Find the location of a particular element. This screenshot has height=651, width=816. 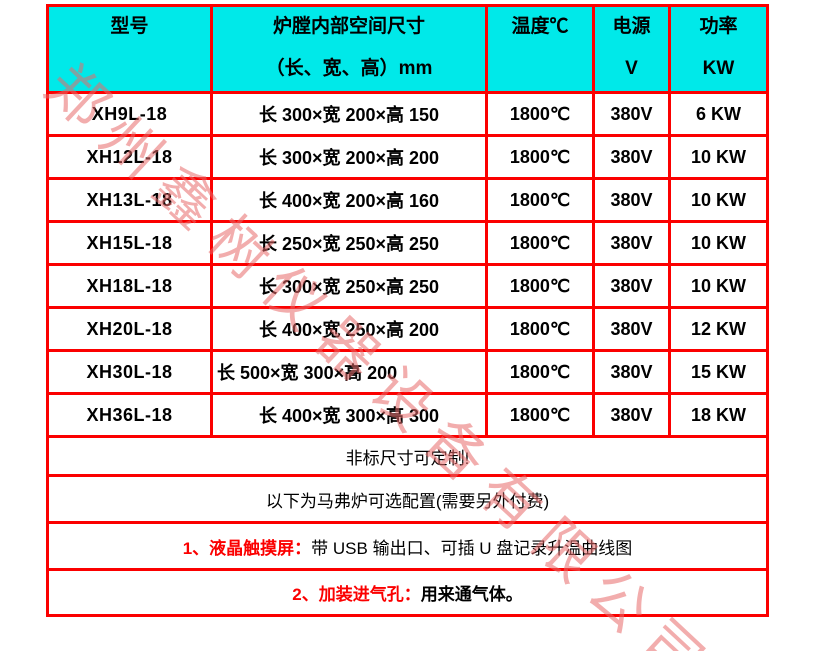

model-cell: XH30L-18 is located at coordinates (129, 372).